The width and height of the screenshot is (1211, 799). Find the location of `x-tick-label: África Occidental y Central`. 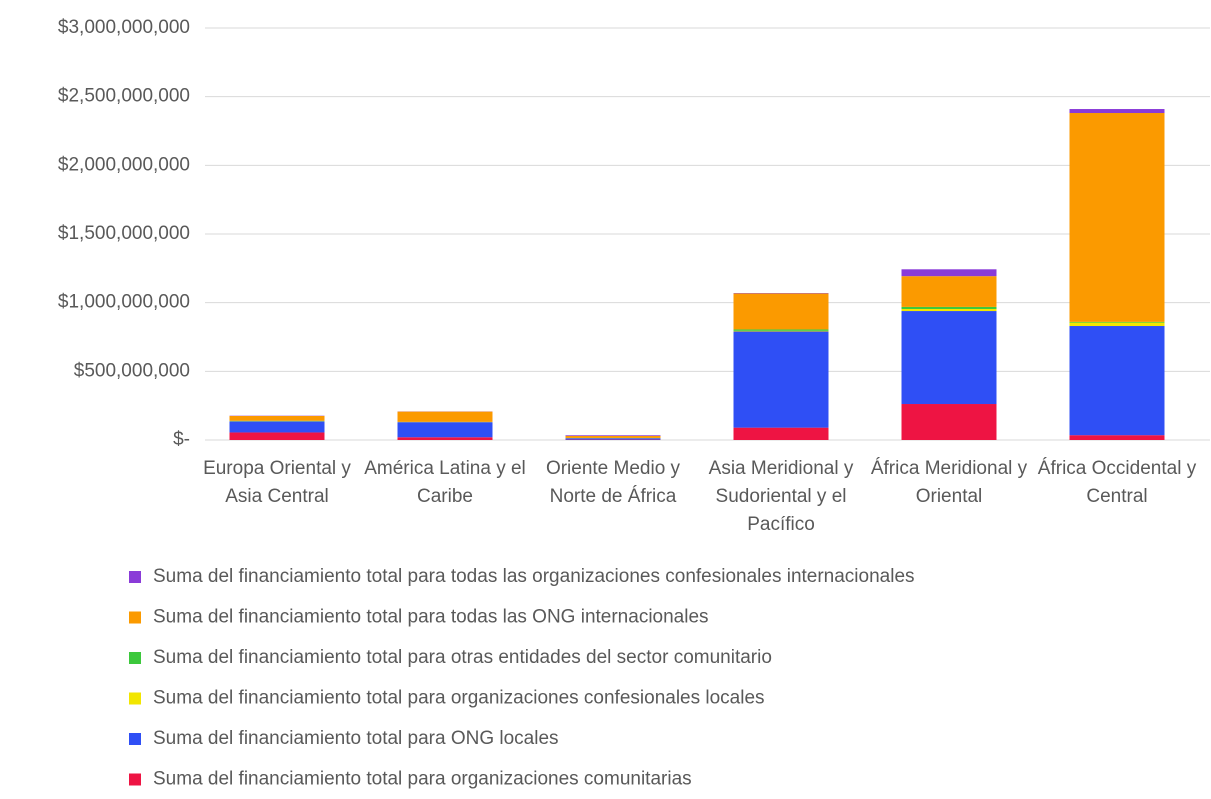

x-tick-label: África Occidental y Central is located at coordinates (1117, 482).